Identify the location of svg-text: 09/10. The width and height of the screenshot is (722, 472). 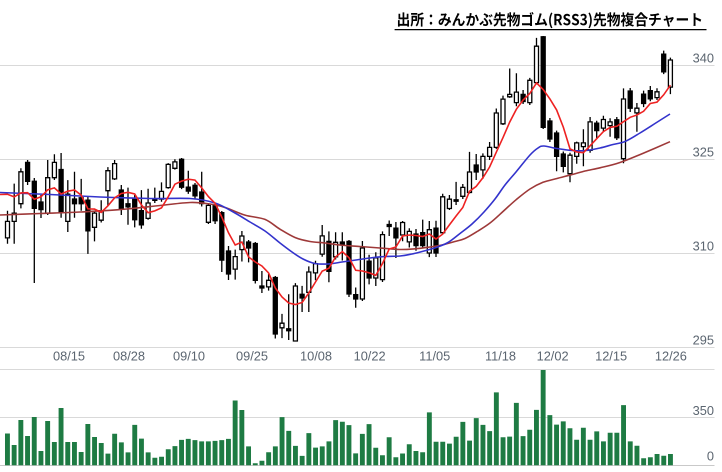
(189, 355).